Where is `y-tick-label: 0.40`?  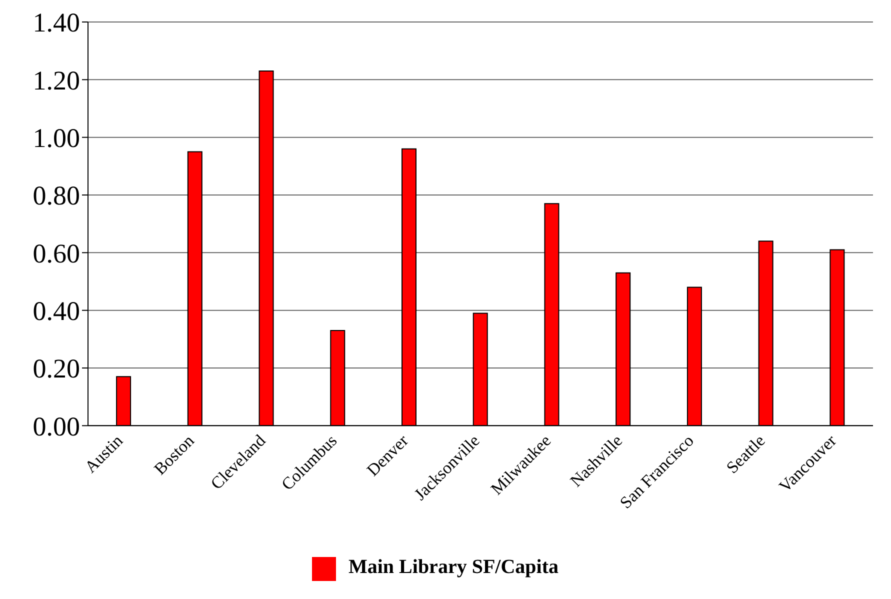 y-tick-label: 0.40 is located at coordinates (56, 311).